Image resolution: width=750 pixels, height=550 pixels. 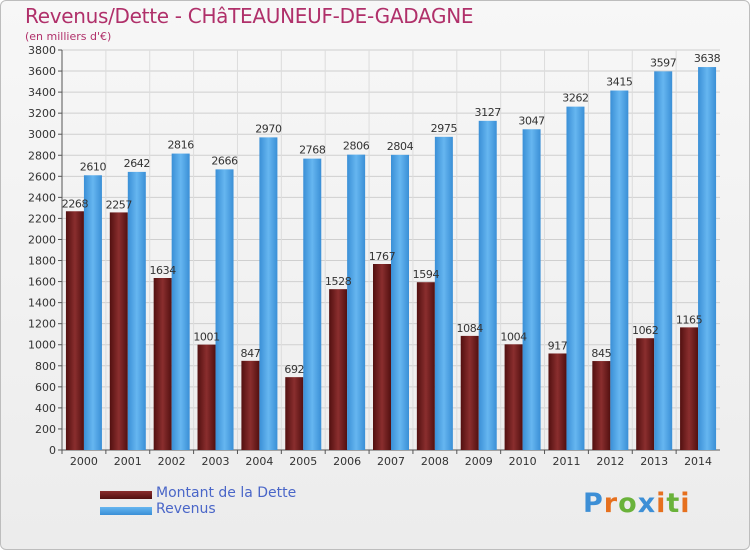 I want to click on data-label-dette-2002: 1634, so click(x=162, y=270).